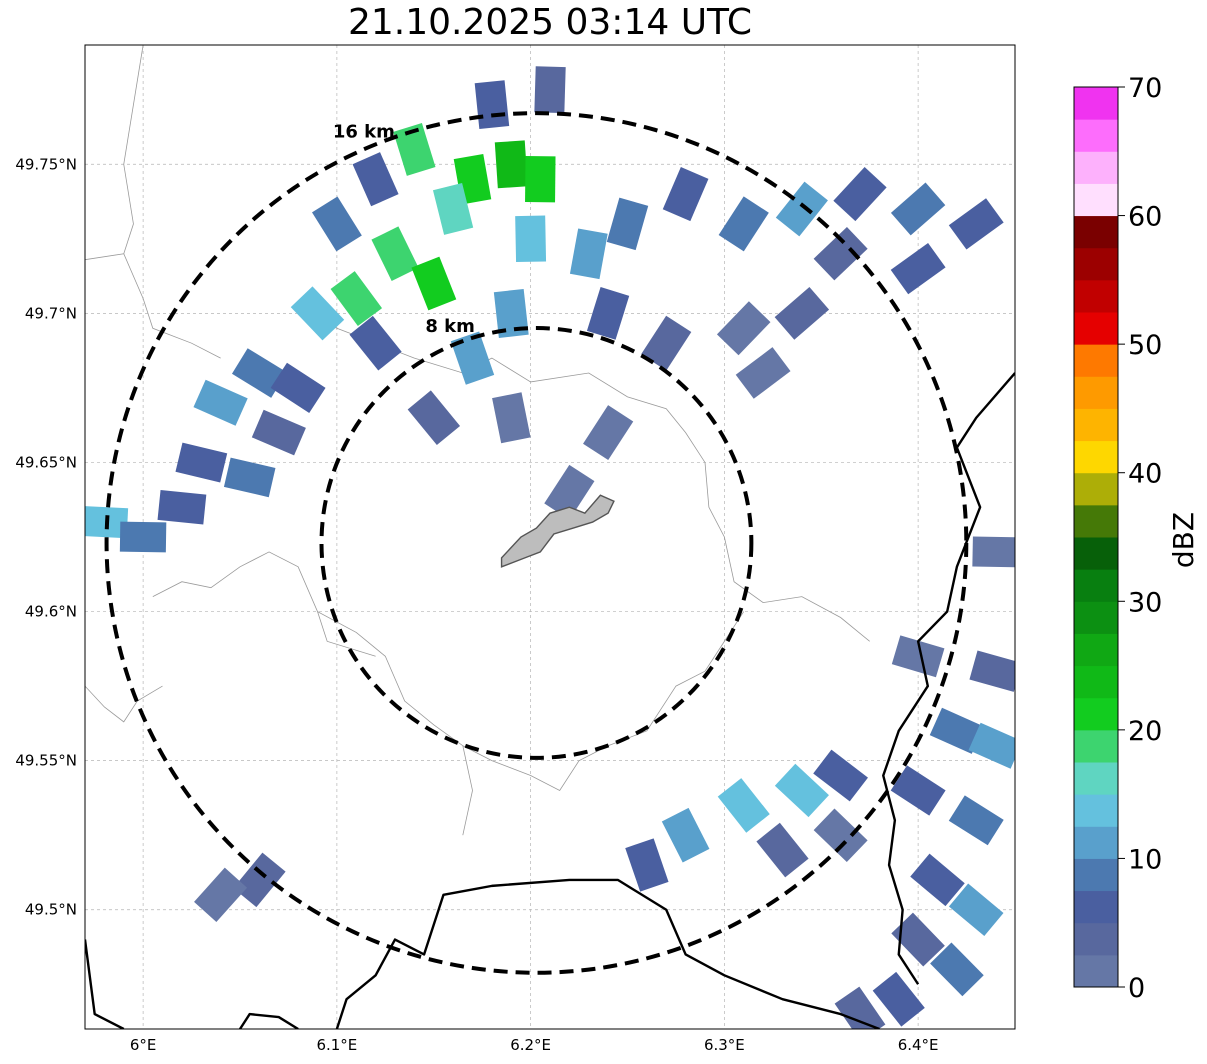  I want to click on range-ring, so click(536, 543).